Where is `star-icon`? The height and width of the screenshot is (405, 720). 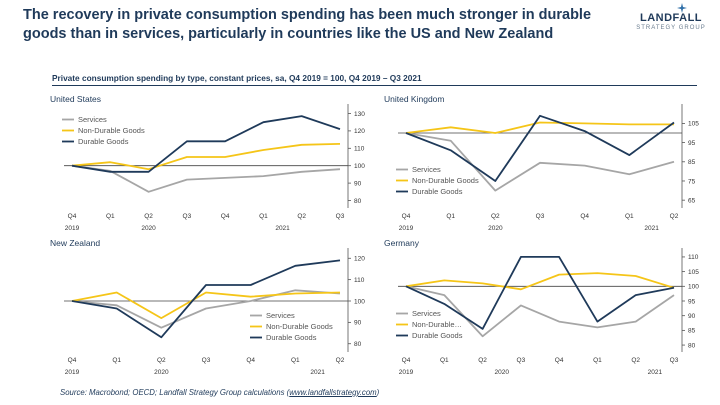 star-icon is located at coordinates (682, 8).